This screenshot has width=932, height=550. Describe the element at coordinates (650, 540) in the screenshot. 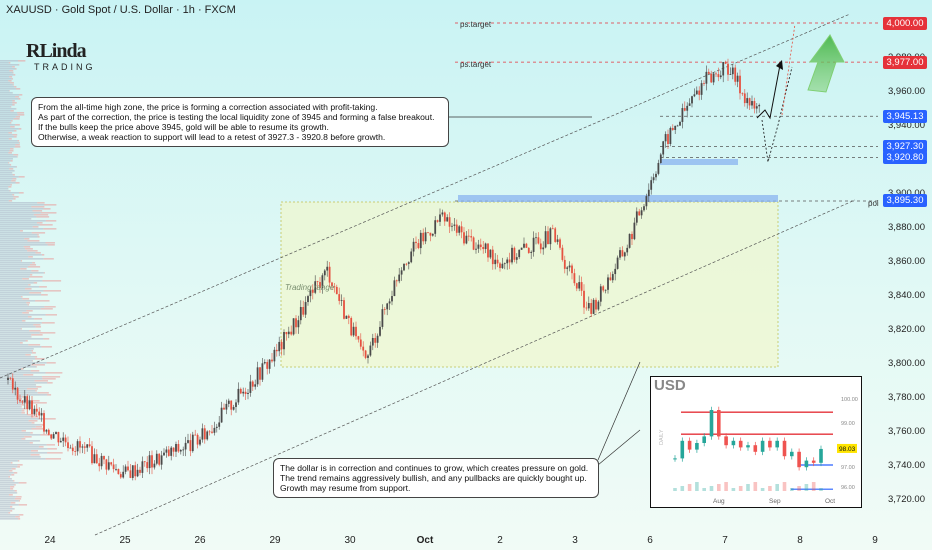

I see `x-tick-label: 6` at that location.